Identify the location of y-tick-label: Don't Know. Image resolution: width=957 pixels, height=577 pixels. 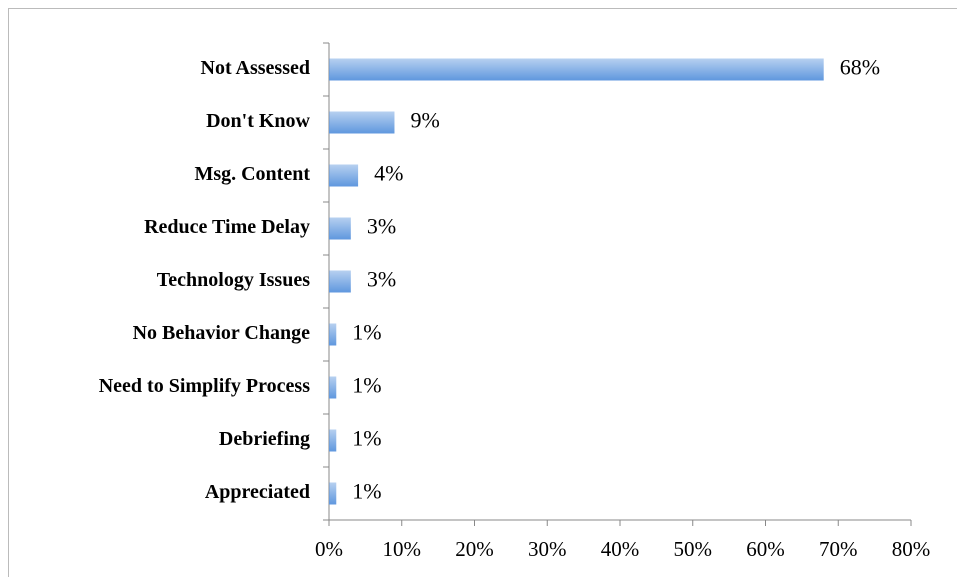
(258, 121).